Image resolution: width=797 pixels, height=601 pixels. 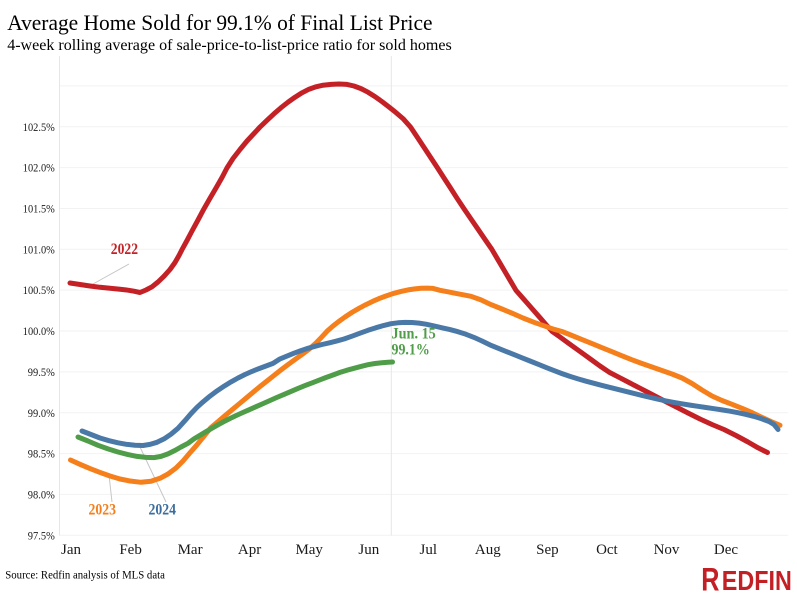 I want to click on svg-text: 99.5%, so click(x=41, y=372).